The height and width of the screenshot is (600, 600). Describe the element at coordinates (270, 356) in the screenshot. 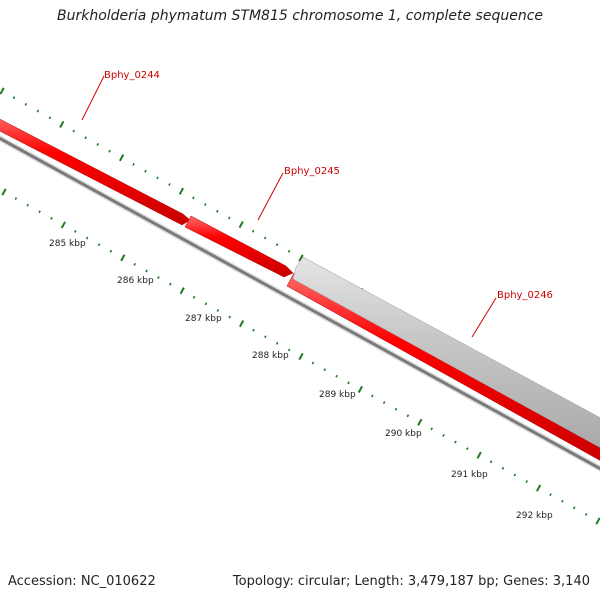

I see `tick-label: 288 kbp` at that location.